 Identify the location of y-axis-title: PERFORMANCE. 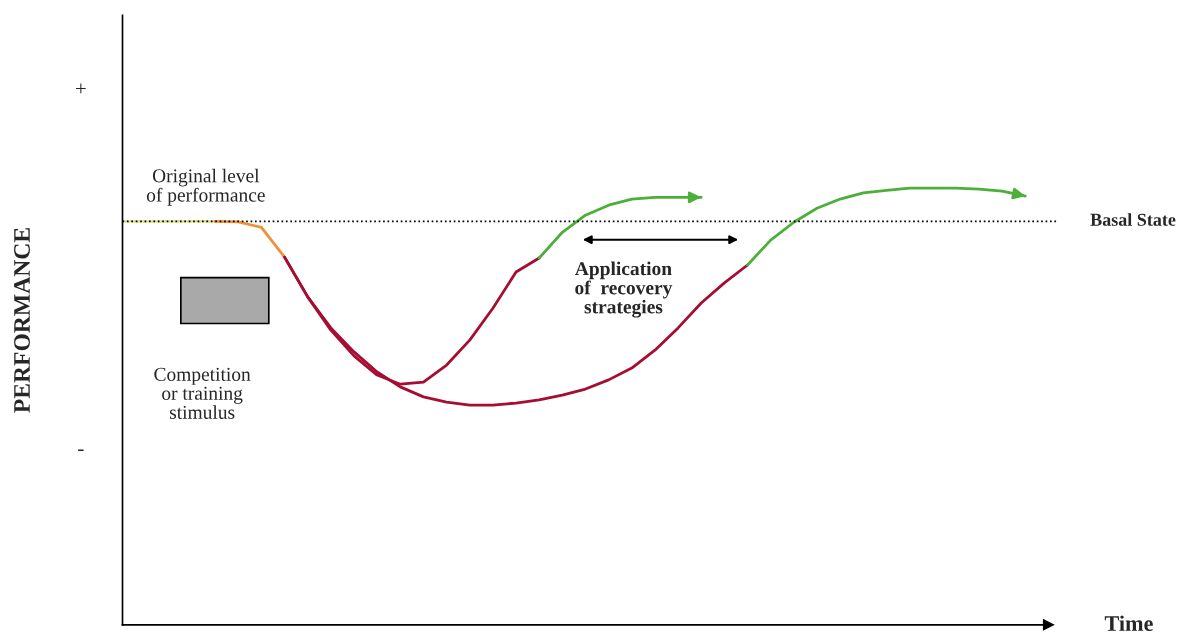
(22, 320).